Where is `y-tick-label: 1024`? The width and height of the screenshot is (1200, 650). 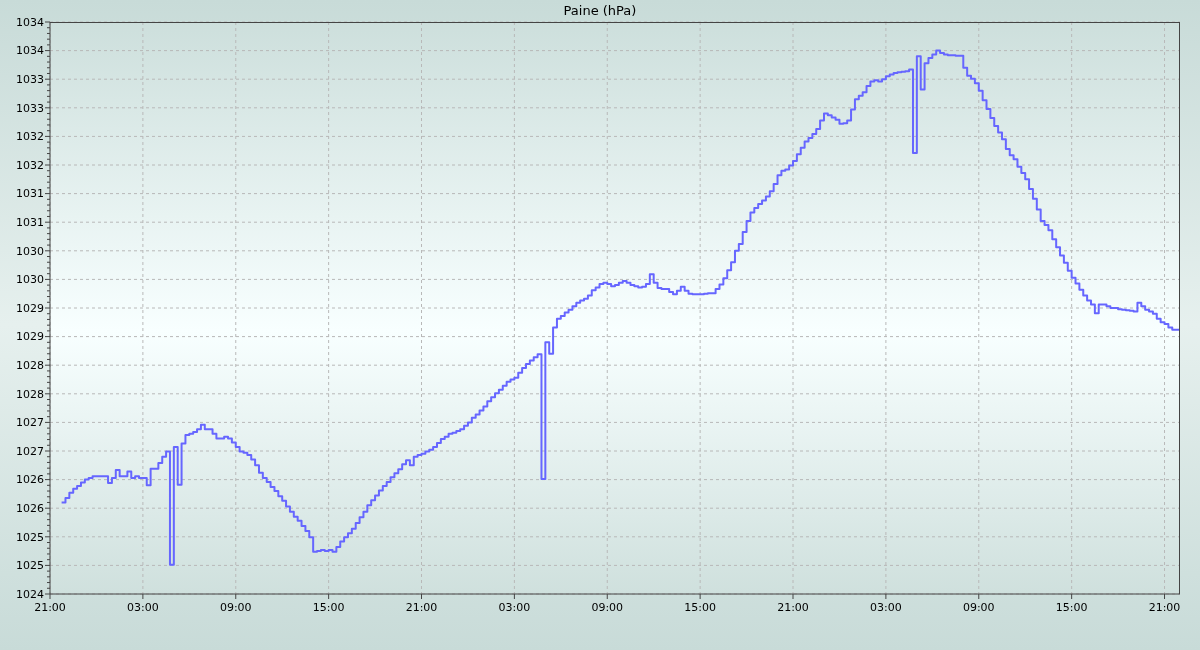 y-tick-label: 1024 is located at coordinates (30, 594).